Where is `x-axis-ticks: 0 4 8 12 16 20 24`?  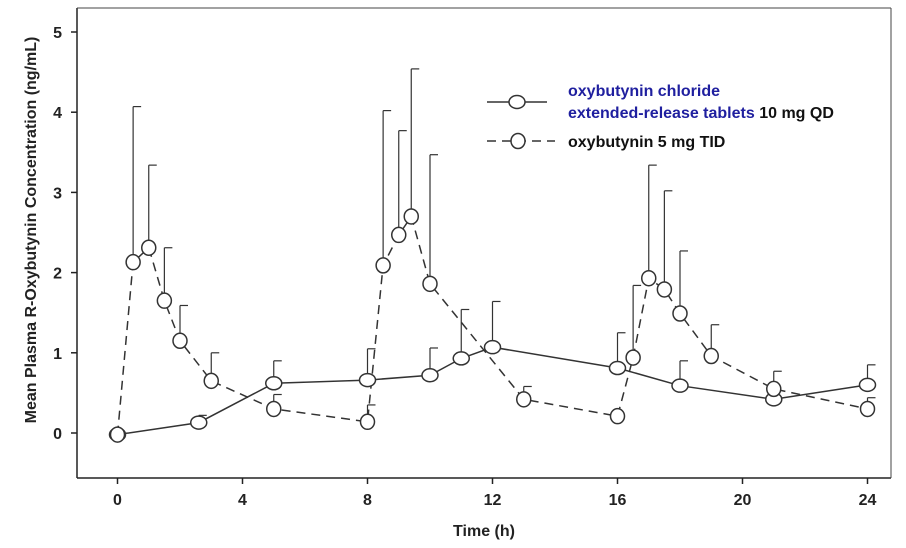
x-axis-ticks: 0 4 8 12 16 20 24 is located at coordinates (495, 493).